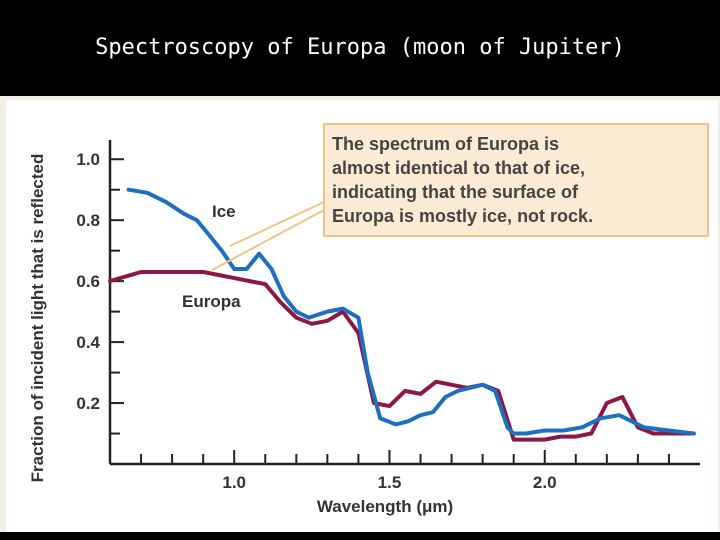 The width and height of the screenshot is (720, 540). What do you see at coordinates (211, 301) in the screenshot?
I see `series-label-europa: Europa` at bounding box center [211, 301].